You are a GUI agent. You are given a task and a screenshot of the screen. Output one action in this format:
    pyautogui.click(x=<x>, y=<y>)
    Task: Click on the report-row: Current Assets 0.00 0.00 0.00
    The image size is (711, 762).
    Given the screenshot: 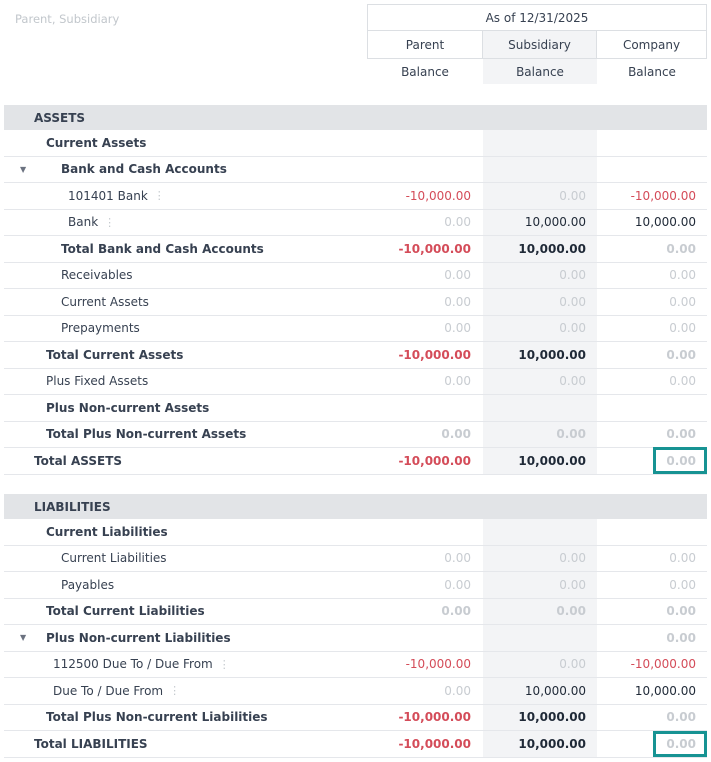 What is the action you would take?
    pyautogui.click(x=355, y=302)
    